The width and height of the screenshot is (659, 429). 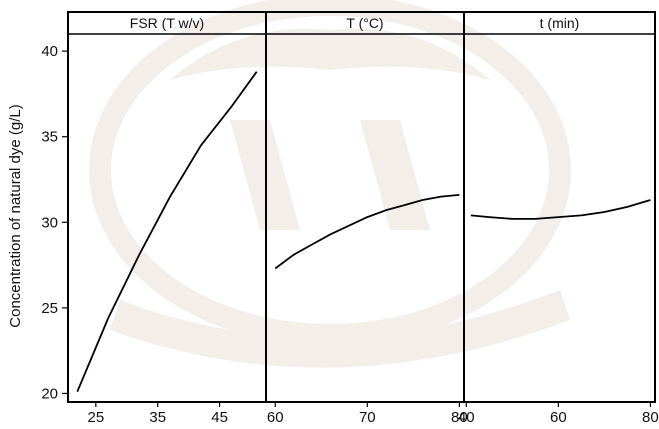 I want to click on x-tick-label-2-1: 60, so click(x=275, y=417).